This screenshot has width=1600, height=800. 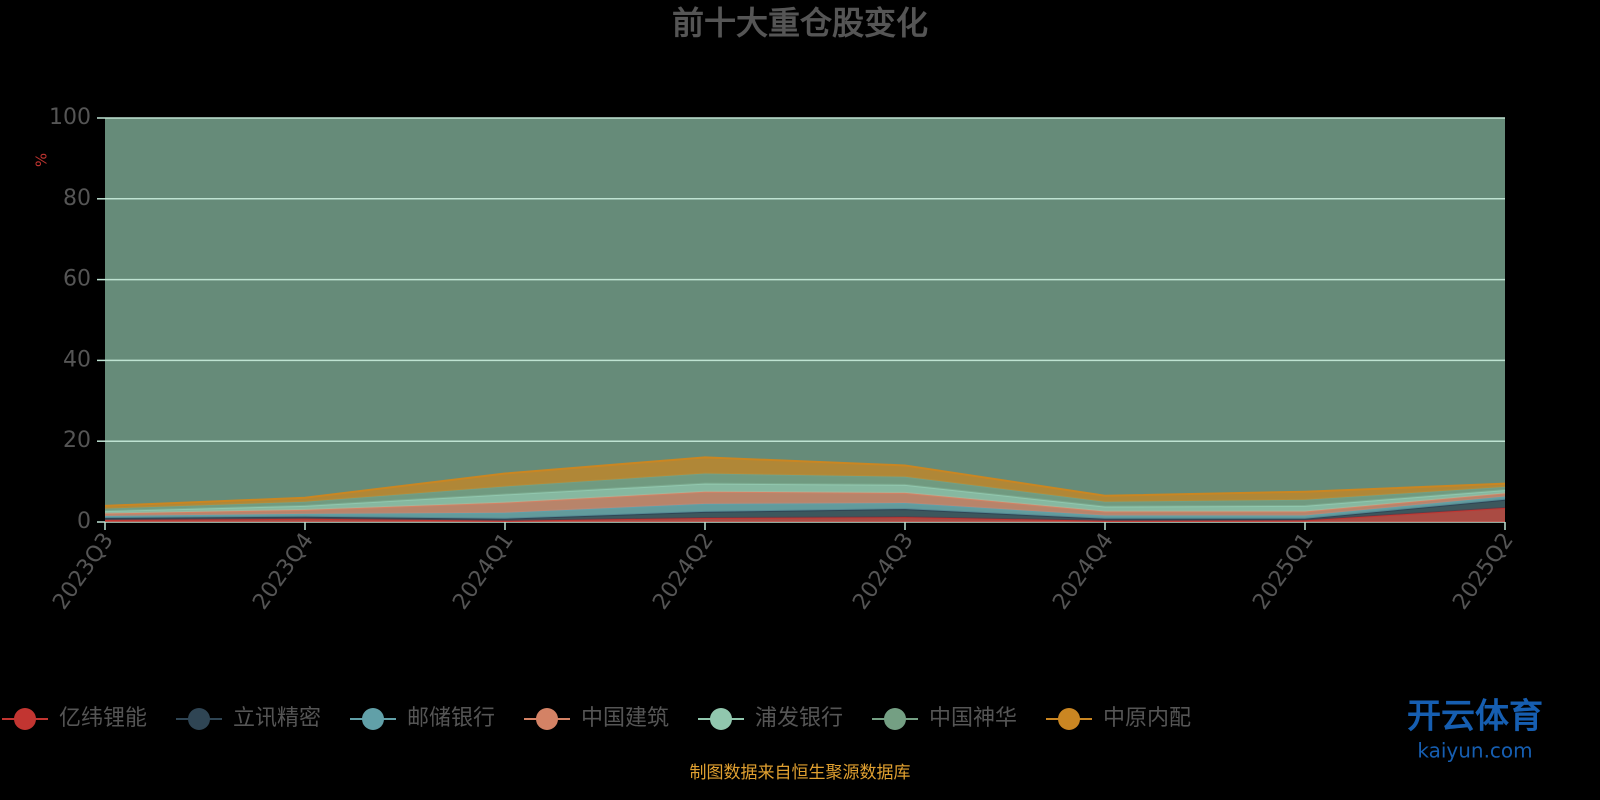 What do you see at coordinates (277, 718) in the screenshot?
I see `legend-label: 立讯精密` at bounding box center [277, 718].